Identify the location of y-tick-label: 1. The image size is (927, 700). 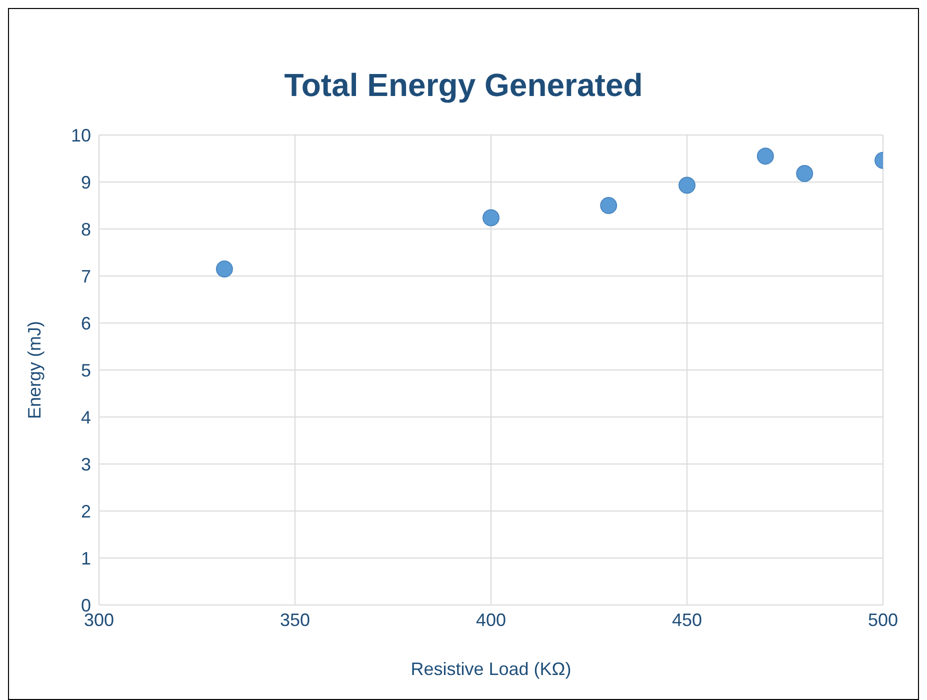
(85, 558).